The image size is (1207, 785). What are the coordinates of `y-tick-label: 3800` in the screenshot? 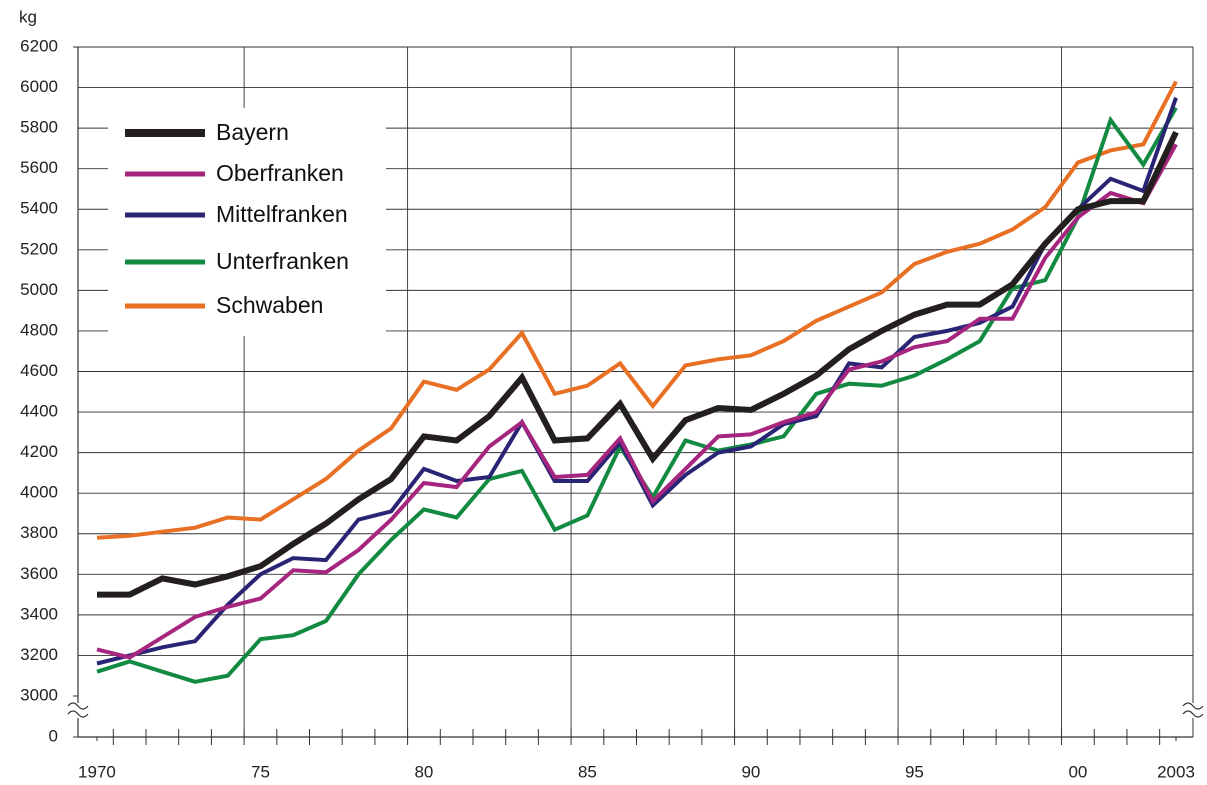 It's located at (39, 532).